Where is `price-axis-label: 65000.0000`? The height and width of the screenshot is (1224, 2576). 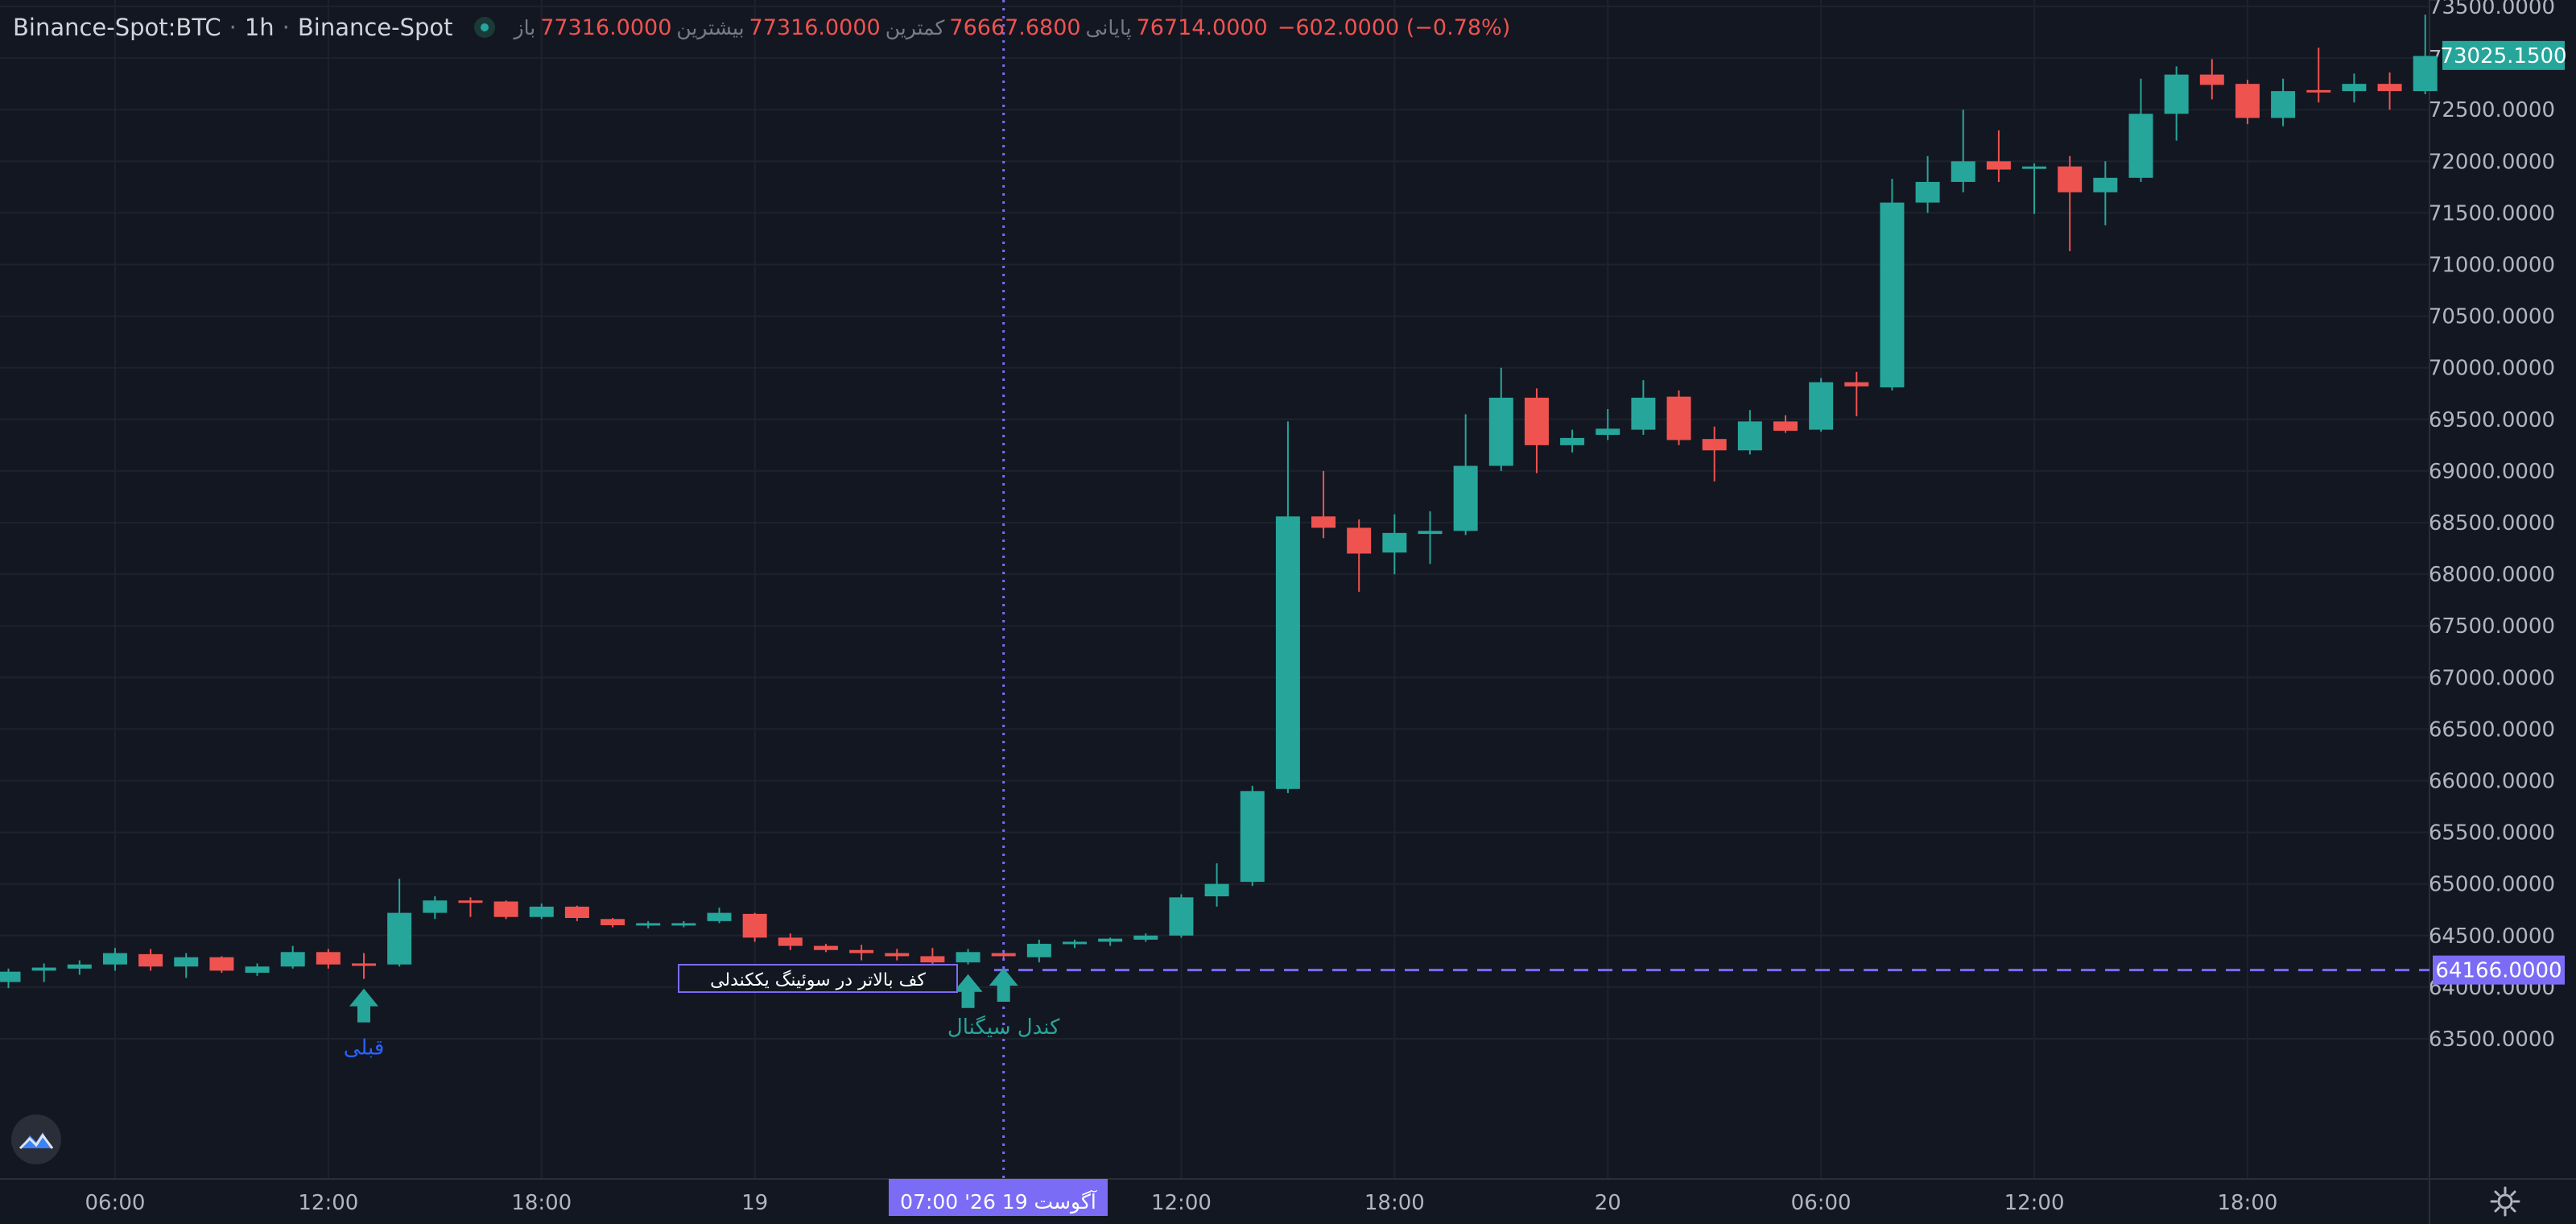
price-axis-label: 65000.0000 is located at coordinates (2492, 885).